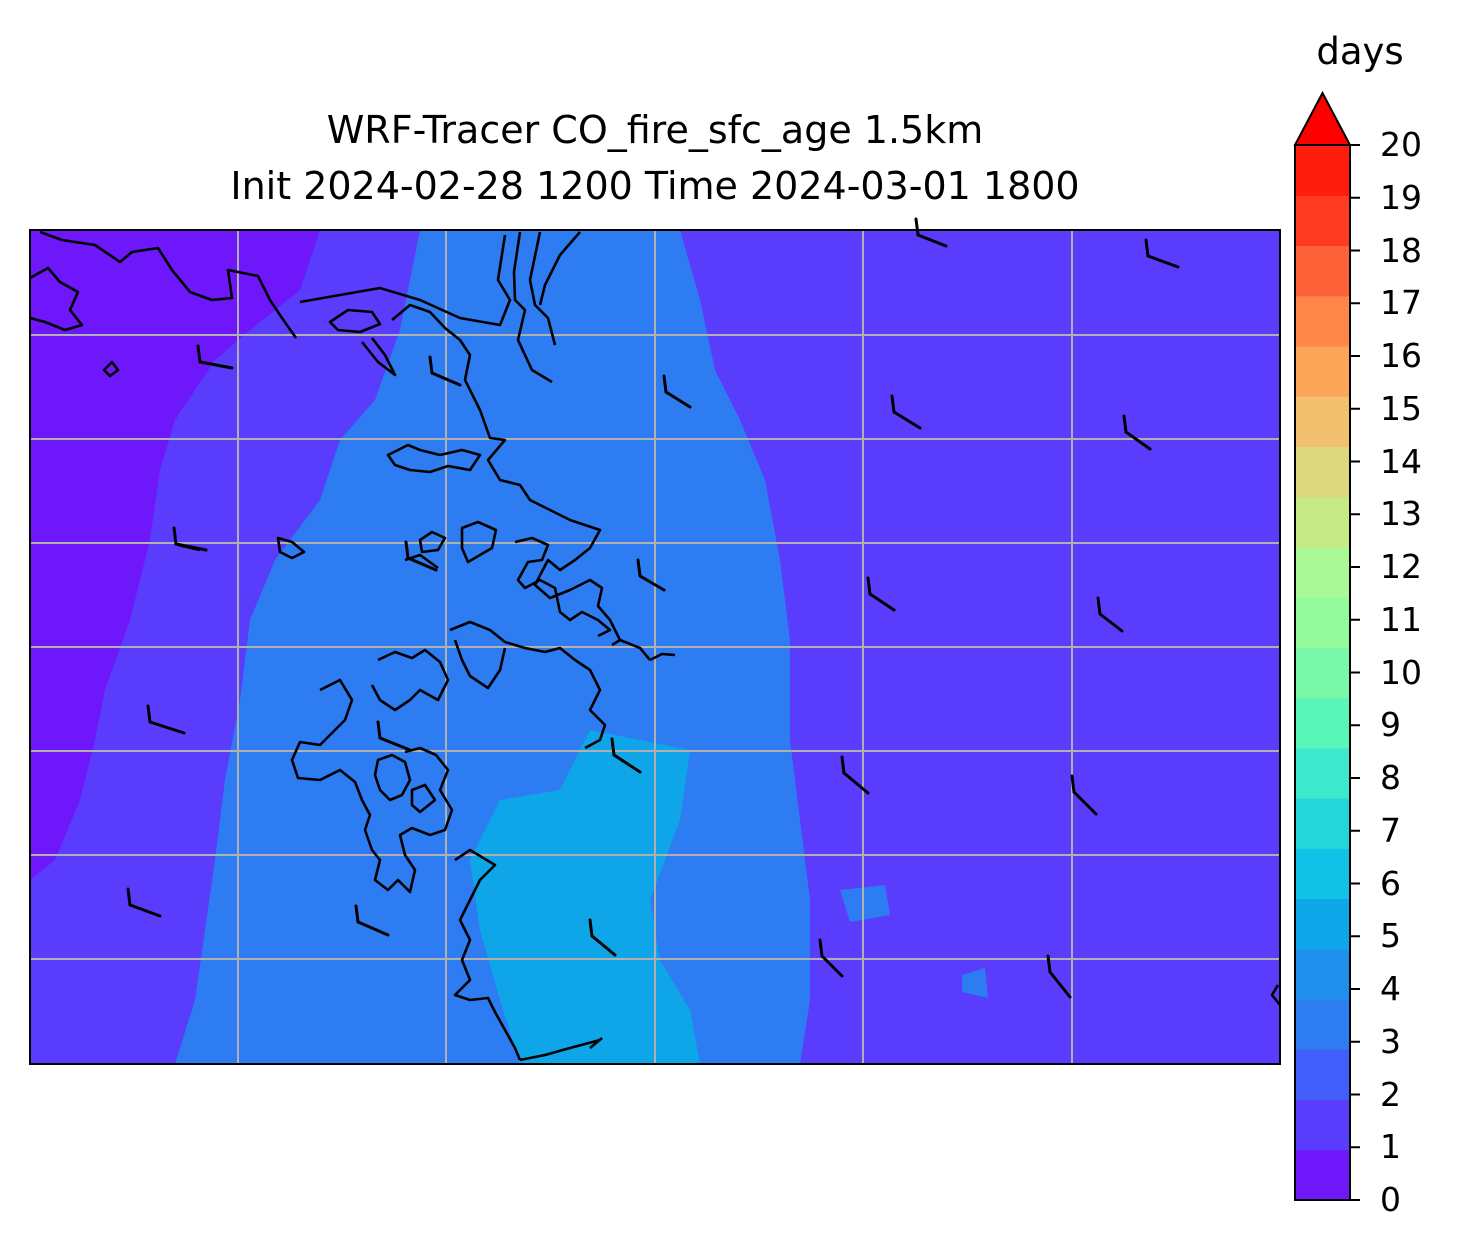  Describe the element at coordinates (1390, 1199) in the screenshot. I see `colorbar-tick-label: 0` at that location.